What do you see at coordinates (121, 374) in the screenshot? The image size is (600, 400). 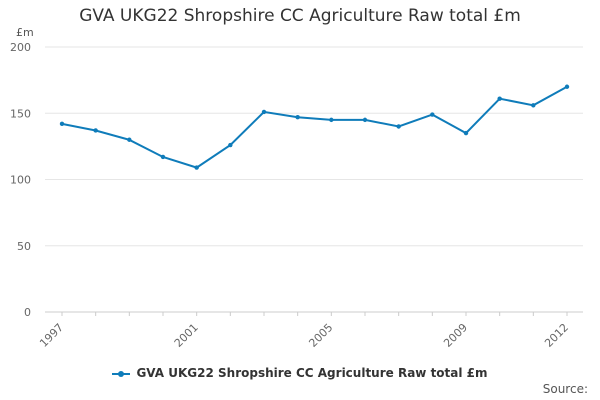 I see `legend-swatch` at bounding box center [121, 374].